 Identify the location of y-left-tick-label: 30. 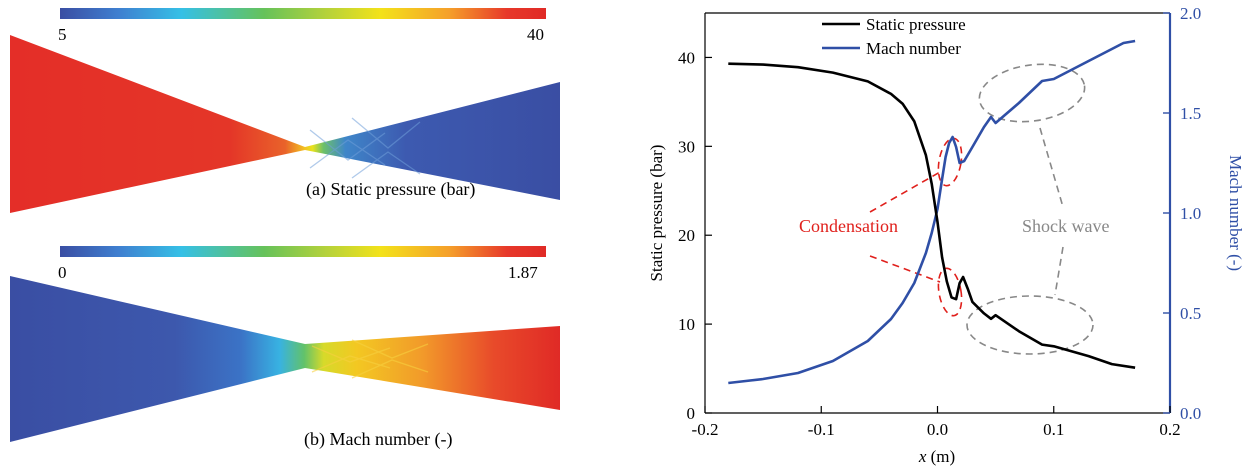
(686, 146).